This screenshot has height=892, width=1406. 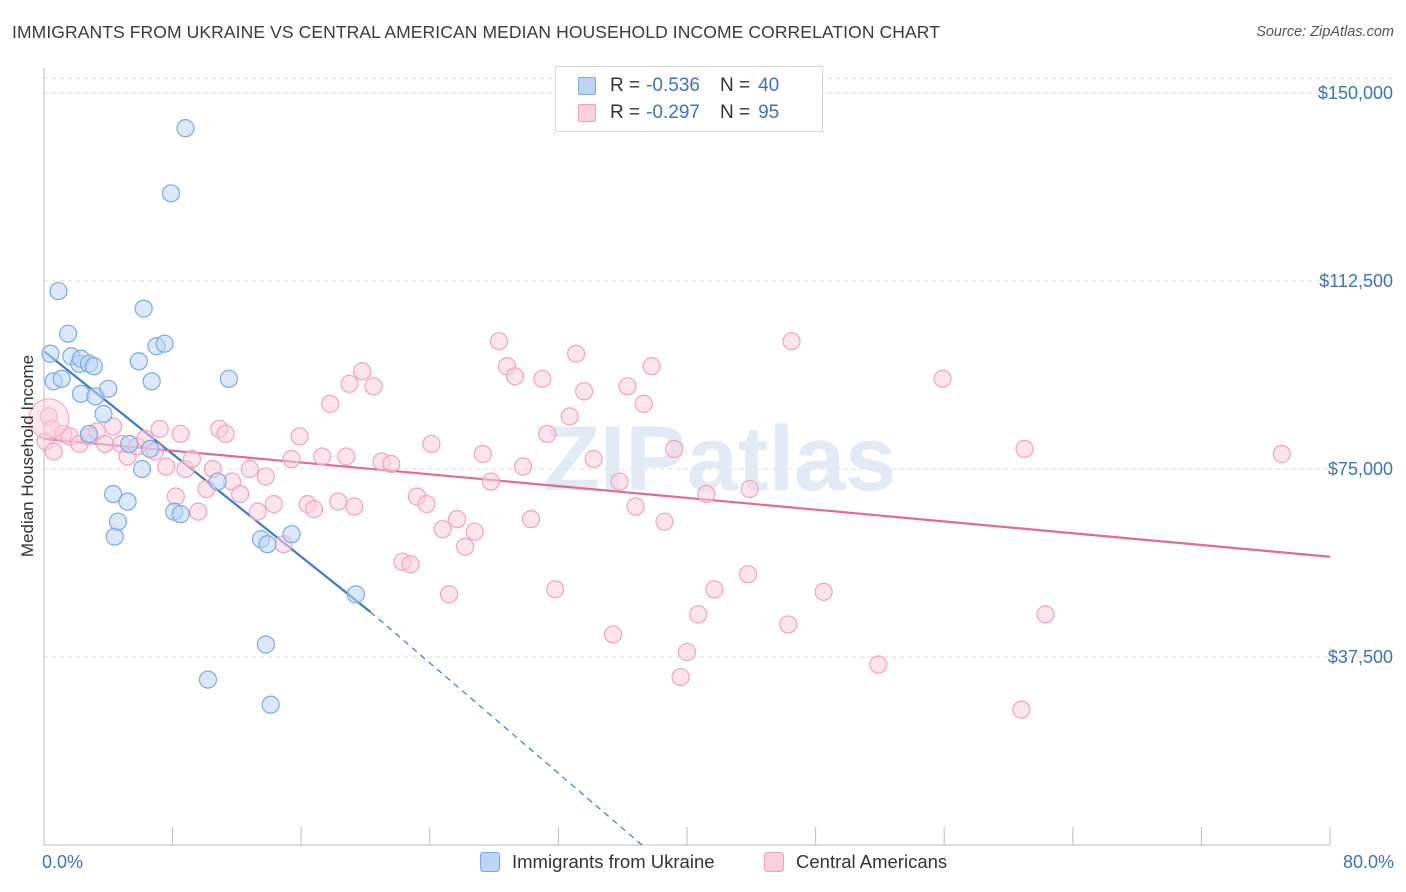 I want to click on trend-line-extension, so click(x=506, y=728).